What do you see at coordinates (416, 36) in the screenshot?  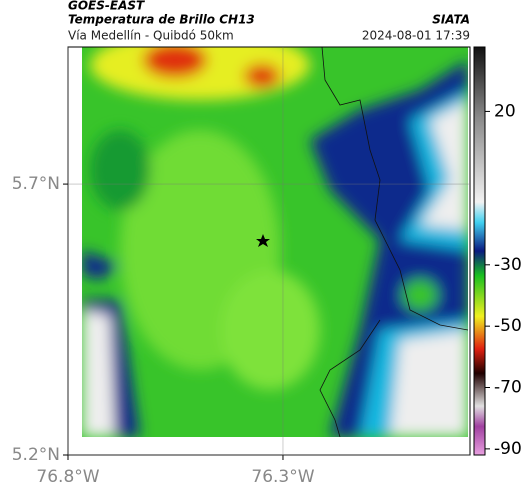 I see `datetime: 2024-08-01 17:39` at bounding box center [416, 36].